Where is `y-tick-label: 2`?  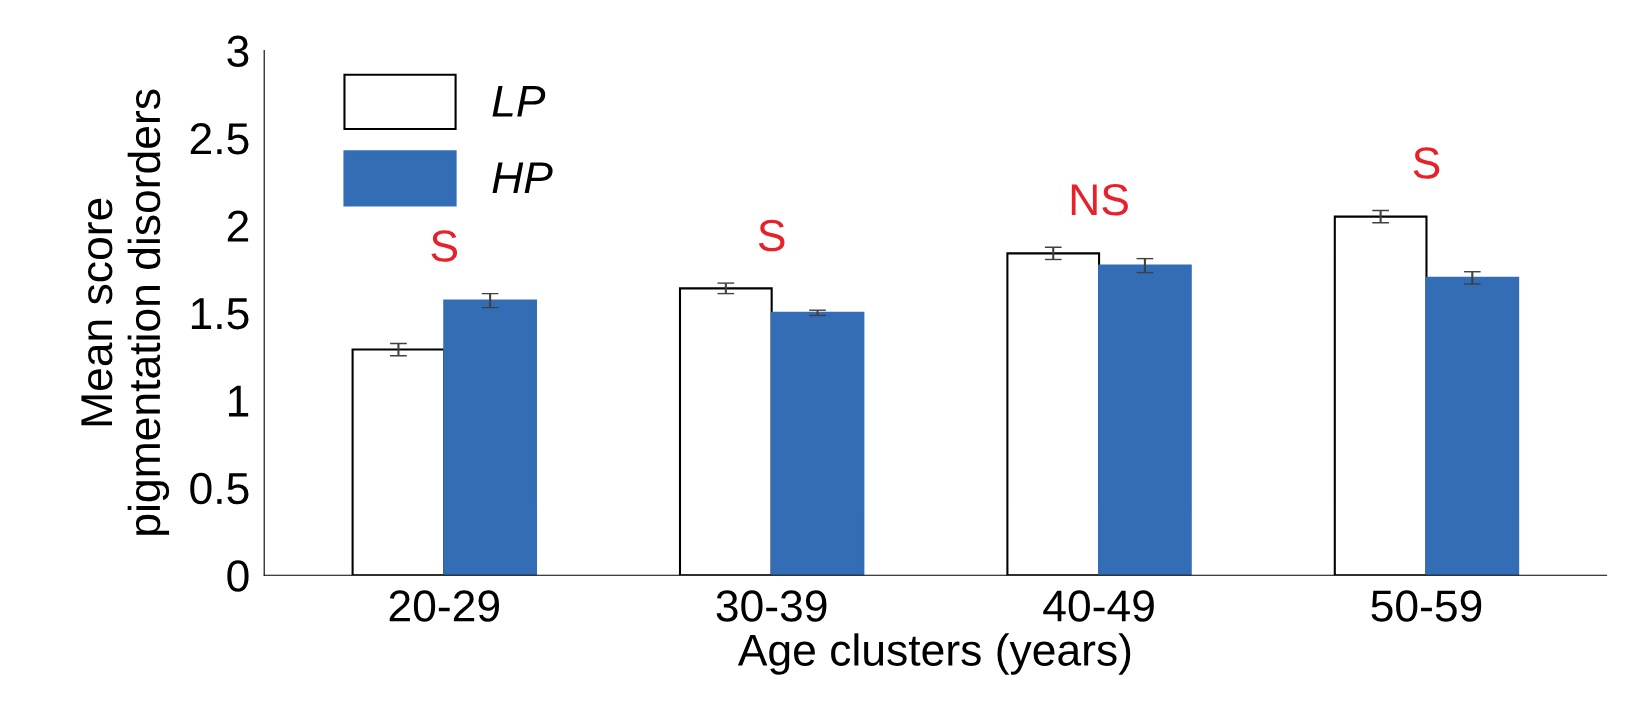
y-tick-label: 2 is located at coordinates (238, 226).